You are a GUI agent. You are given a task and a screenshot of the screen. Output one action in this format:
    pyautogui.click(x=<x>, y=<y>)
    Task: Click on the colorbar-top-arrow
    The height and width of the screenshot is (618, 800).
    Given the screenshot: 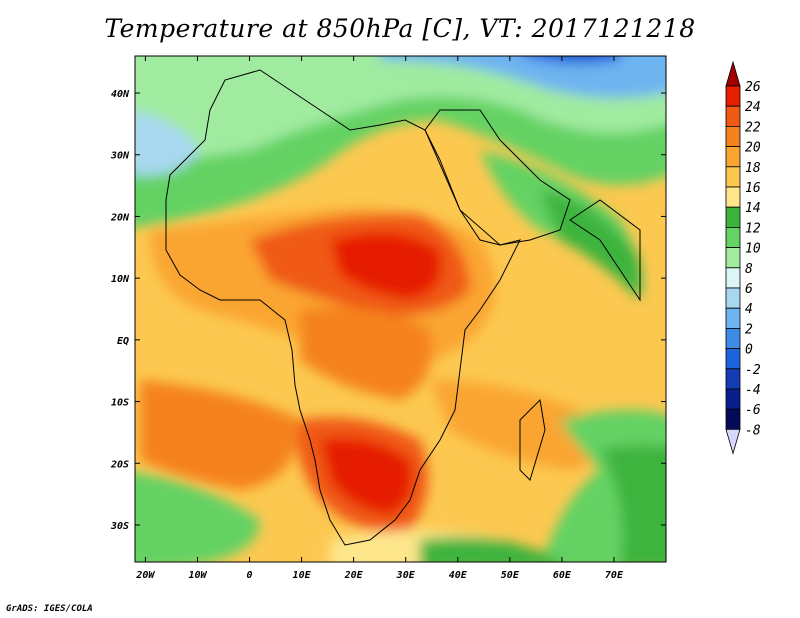 What is the action you would take?
    pyautogui.click(x=733, y=73)
    